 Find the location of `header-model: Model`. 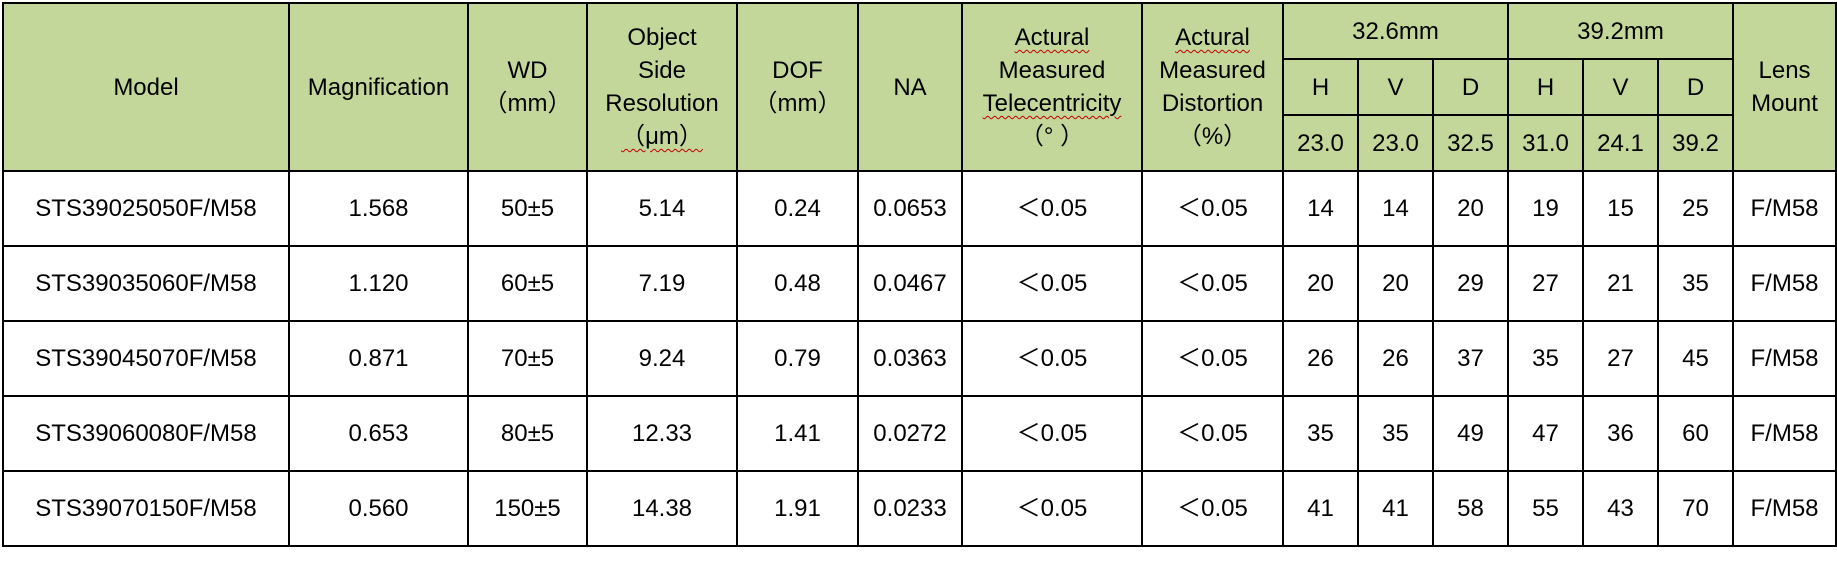

header-model: Model is located at coordinates (146, 87).